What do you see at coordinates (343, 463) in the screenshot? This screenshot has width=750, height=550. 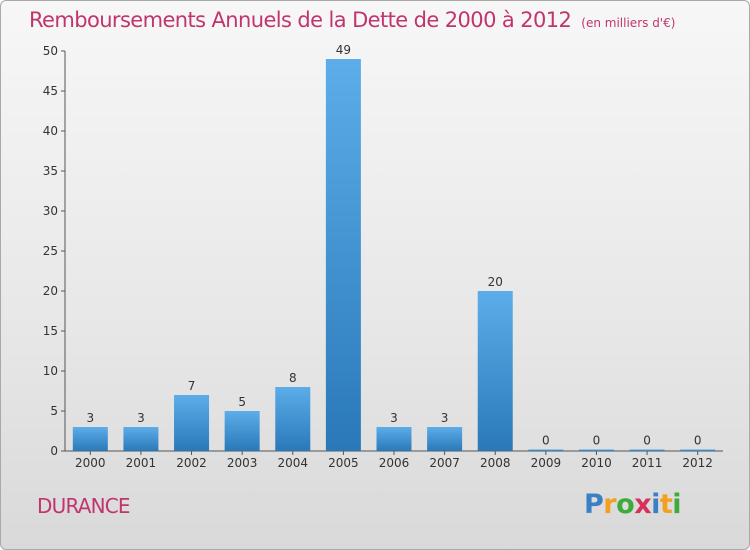 I see `x-tick-label: 2005` at bounding box center [343, 463].